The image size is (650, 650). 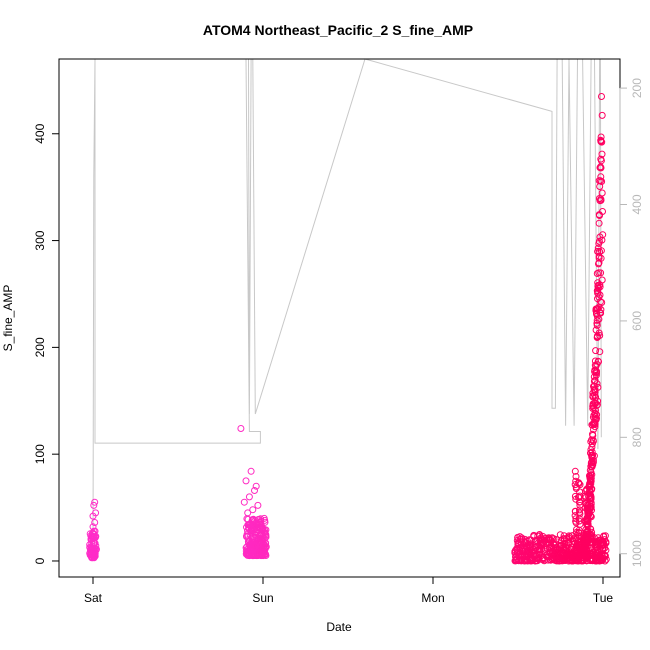 What do you see at coordinates (631, 322) in the screenshot?
I see `y-axis-right: 200 400 600 800 1000` at bounding box center [631, 322].